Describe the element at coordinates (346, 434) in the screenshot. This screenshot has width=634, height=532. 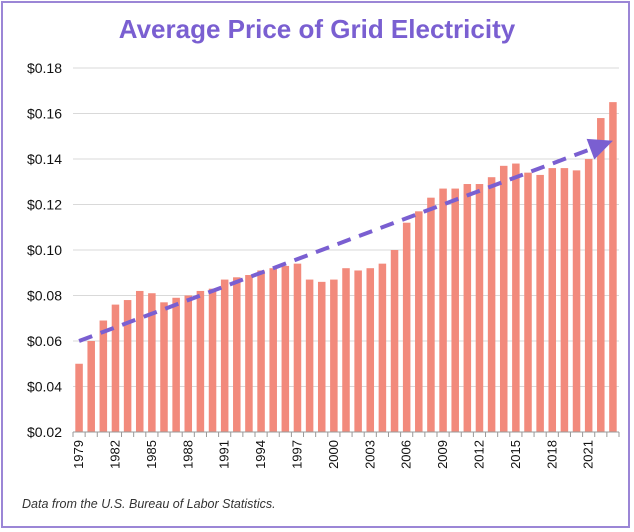
I see `x-axis` at that location.